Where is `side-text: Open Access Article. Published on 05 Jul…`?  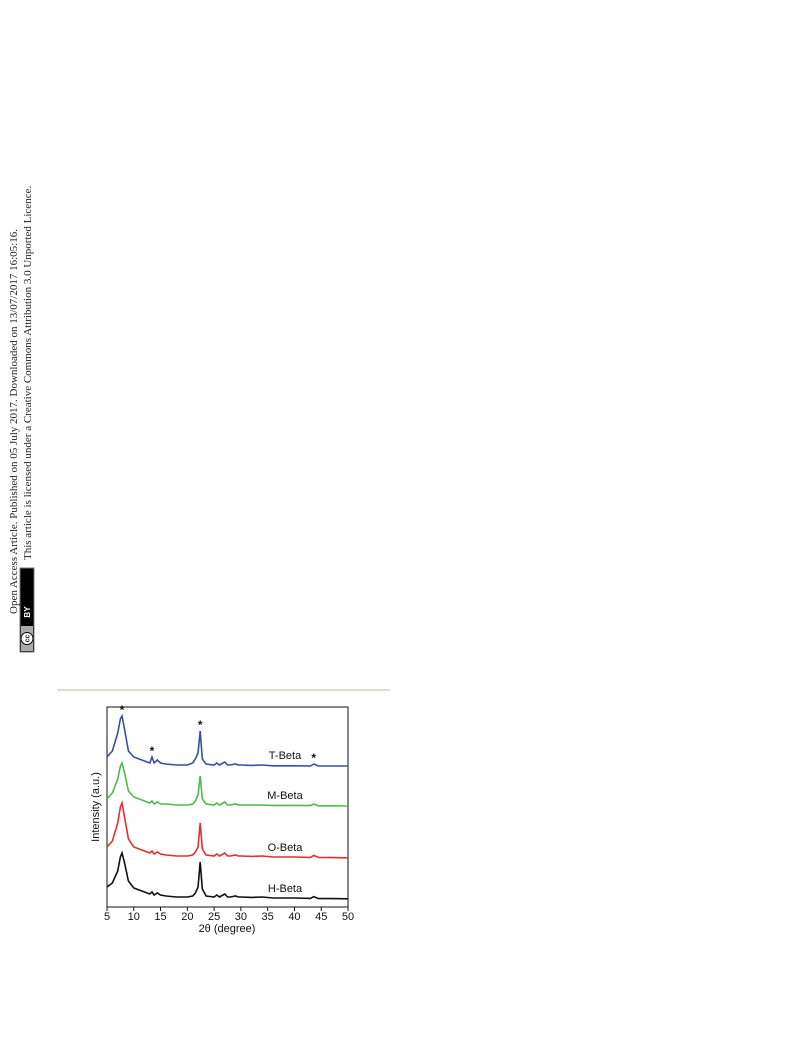
side-text: Open Access Article. Published on 05 Jul… is located at coordinates (14, 421).